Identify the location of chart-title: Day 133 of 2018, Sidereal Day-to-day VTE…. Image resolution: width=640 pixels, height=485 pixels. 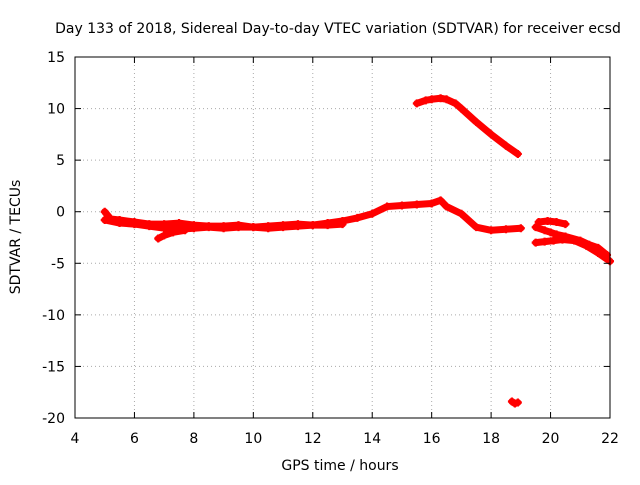
(338, 29).